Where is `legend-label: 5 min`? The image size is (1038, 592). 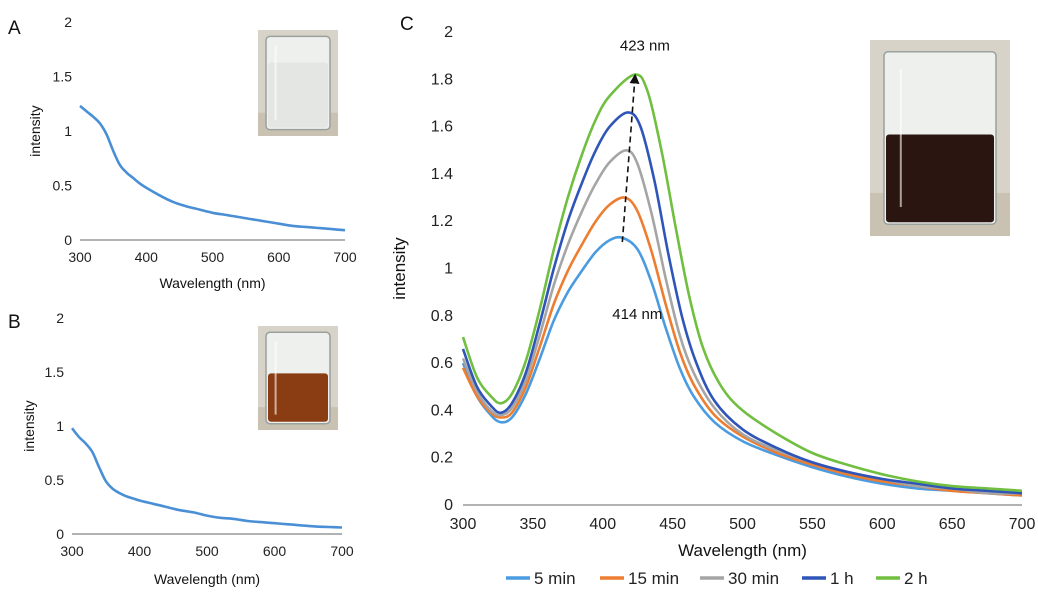
legend-label: 5 min is located at coordinates (555, 578).